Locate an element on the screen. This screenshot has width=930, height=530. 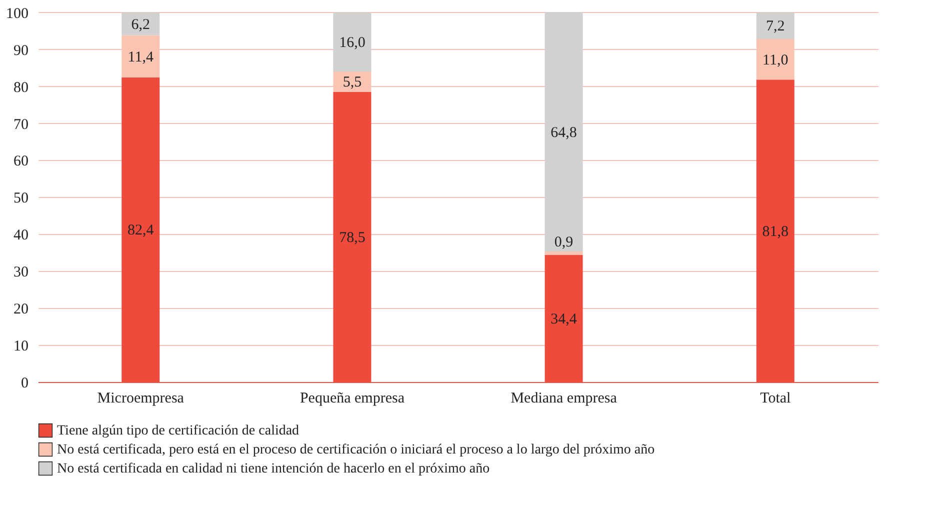
data-label: 34,4 is located at coordinates (564, 319).